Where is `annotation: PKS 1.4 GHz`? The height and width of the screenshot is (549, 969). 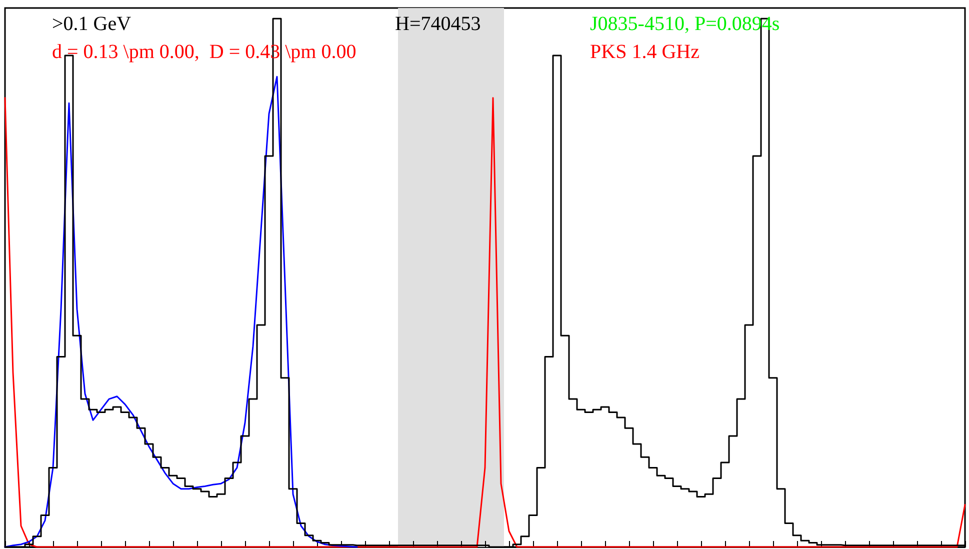 annotation: PKS 1.4 GHz is located at coordinates (645, 52).